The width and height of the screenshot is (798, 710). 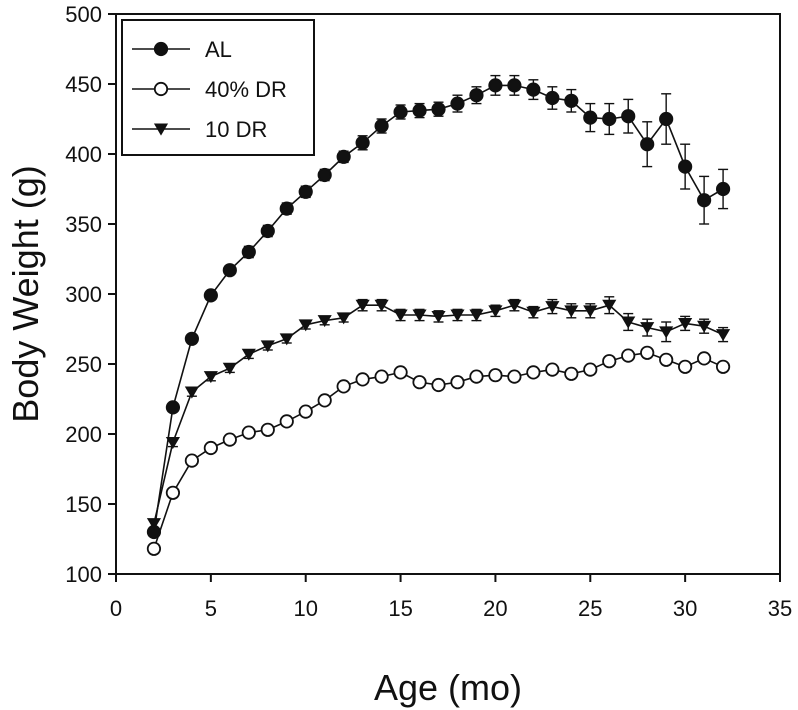 I want to click on x-tick-label: 30, so click(x=685, y=608).